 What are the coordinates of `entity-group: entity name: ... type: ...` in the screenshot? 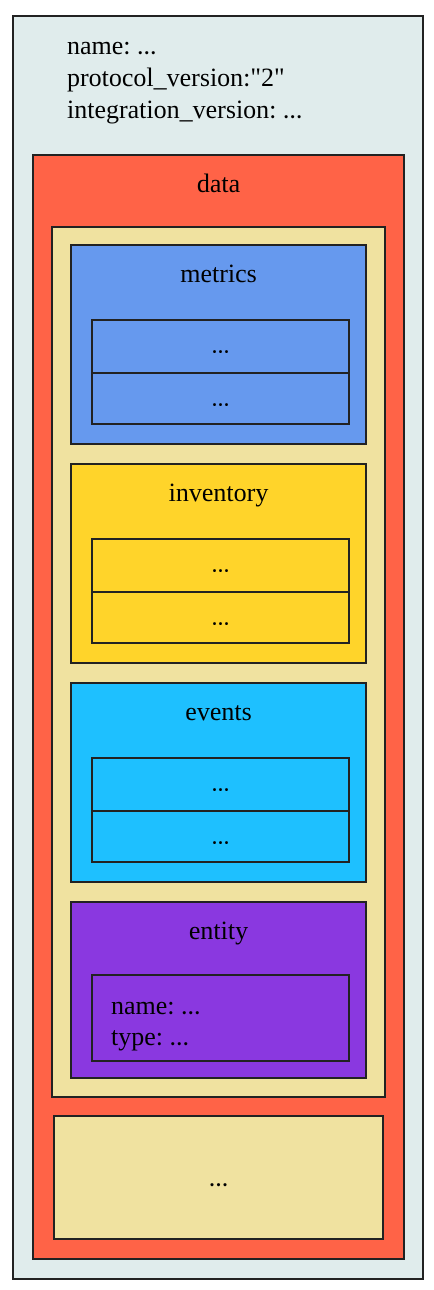 It's located at (218, 990).